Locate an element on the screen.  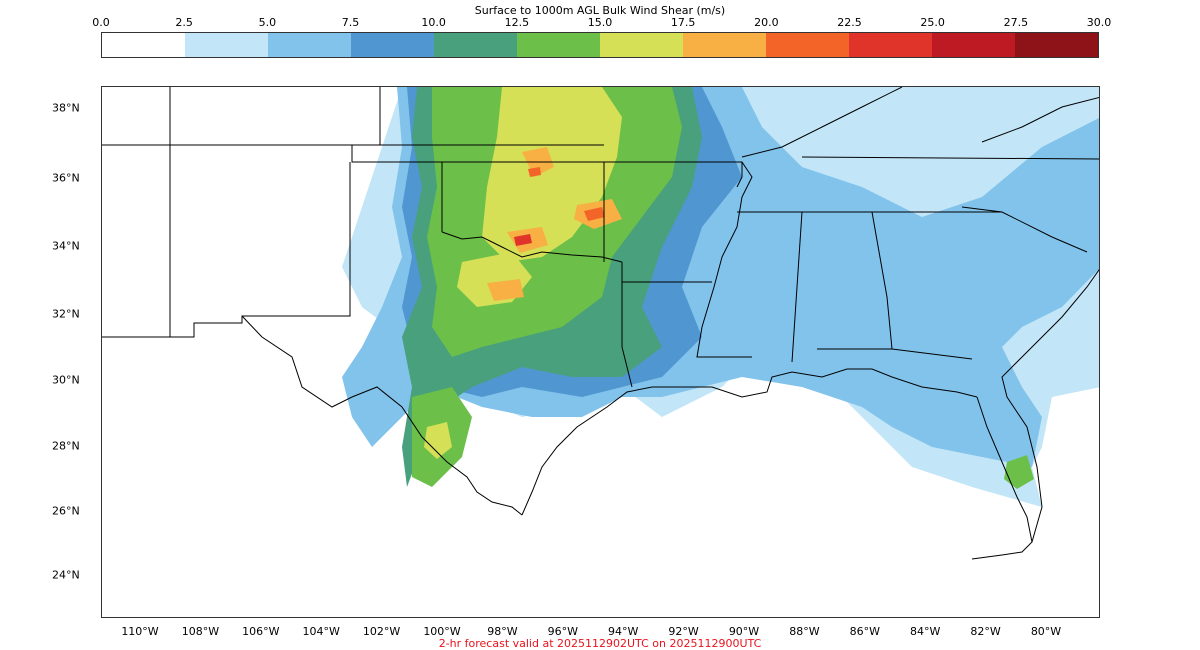
longitude-label: 88°W is located at coordinates (804, 631).